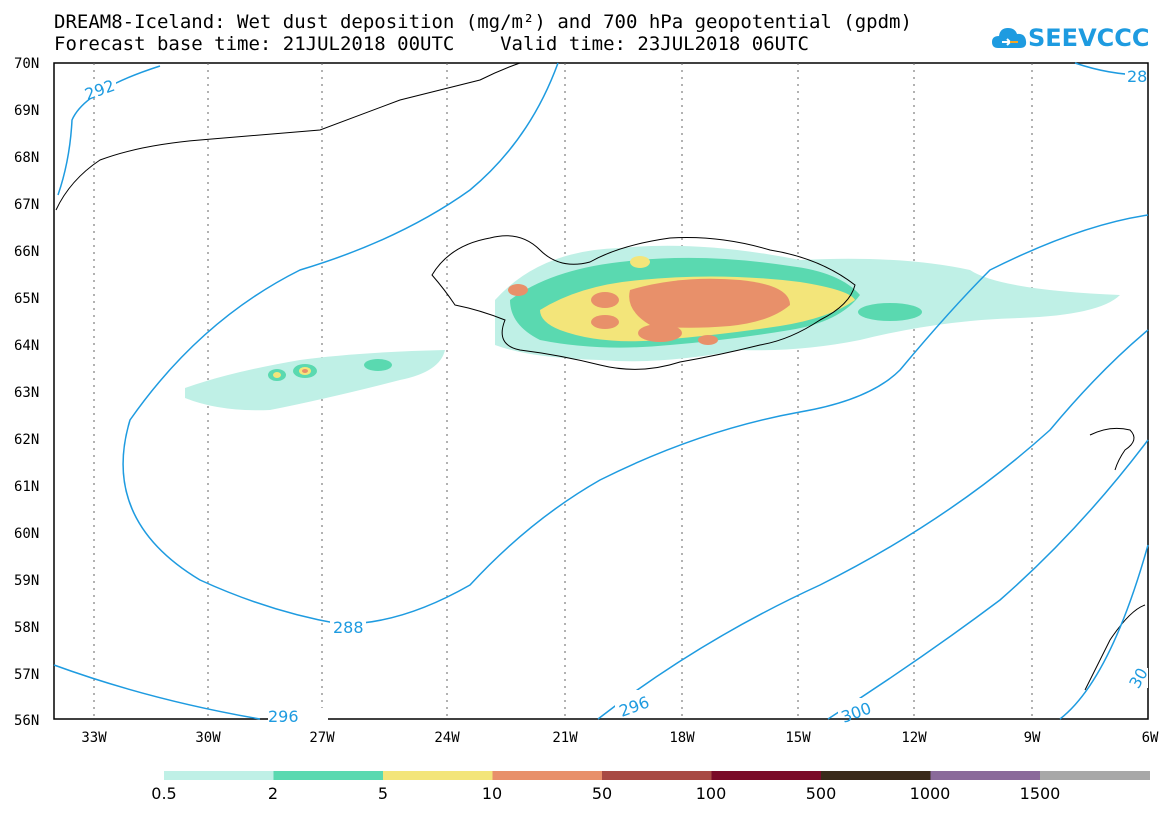 The image size is (1175, 815). Describe the element at coordinates (315, 380) in the screenshot. I see `dust-area-west-plume` at that location.